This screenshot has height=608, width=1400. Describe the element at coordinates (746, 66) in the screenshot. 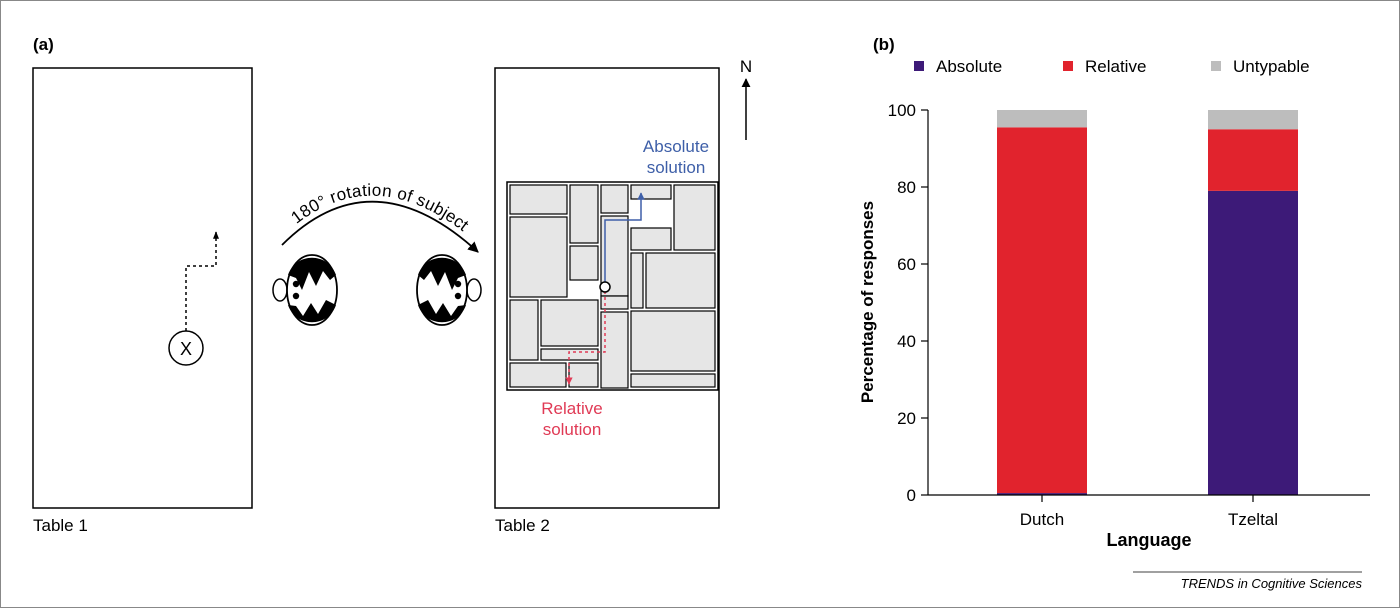

I see `north-label: N` at that location.